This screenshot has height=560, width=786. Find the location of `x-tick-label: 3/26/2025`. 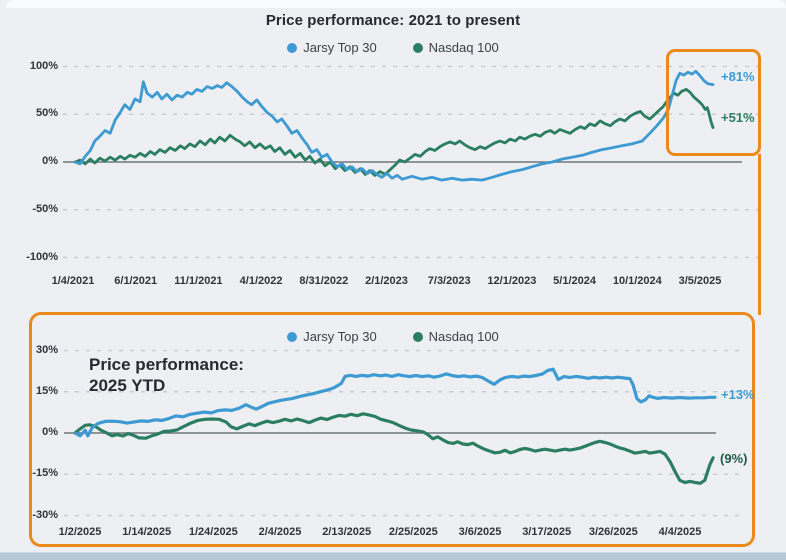

x-tick-label: 3/26/2025 is located at coordinates (613, 532).